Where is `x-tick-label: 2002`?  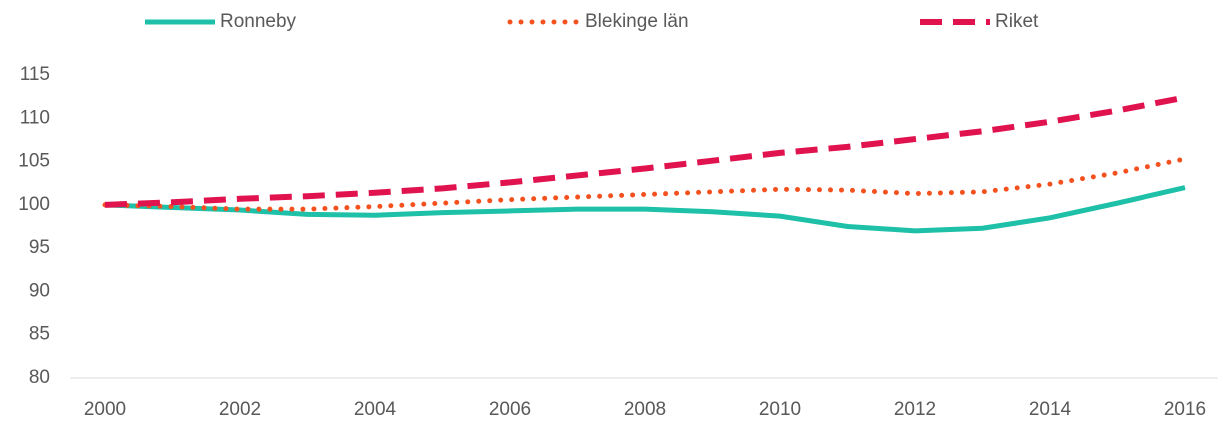 x-tick-label: 2002 is located at coordinates (240, 409).